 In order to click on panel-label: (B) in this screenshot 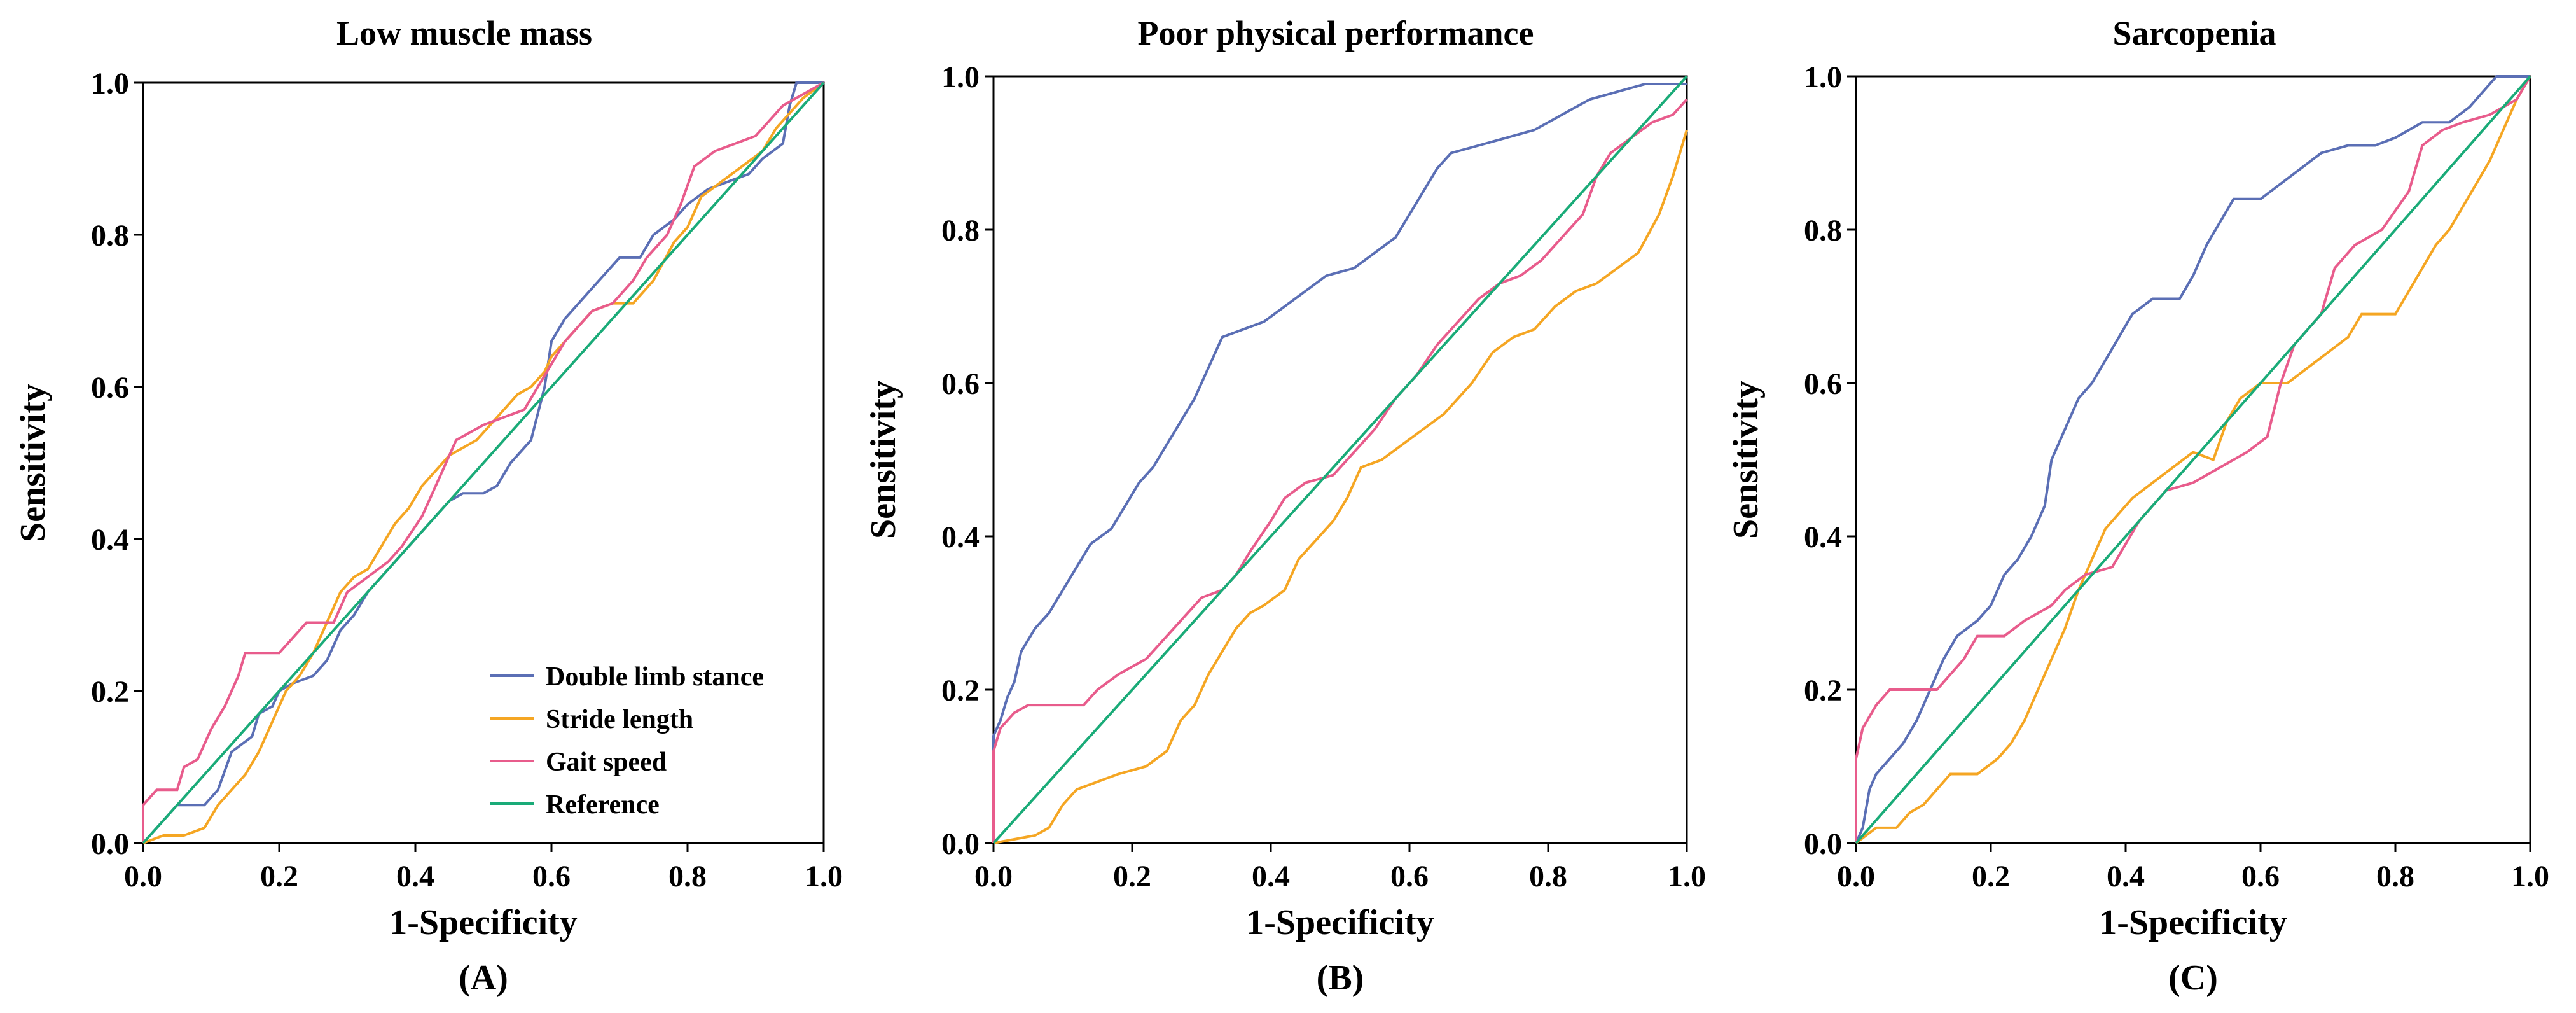, I will do `click(1340, 978)`.